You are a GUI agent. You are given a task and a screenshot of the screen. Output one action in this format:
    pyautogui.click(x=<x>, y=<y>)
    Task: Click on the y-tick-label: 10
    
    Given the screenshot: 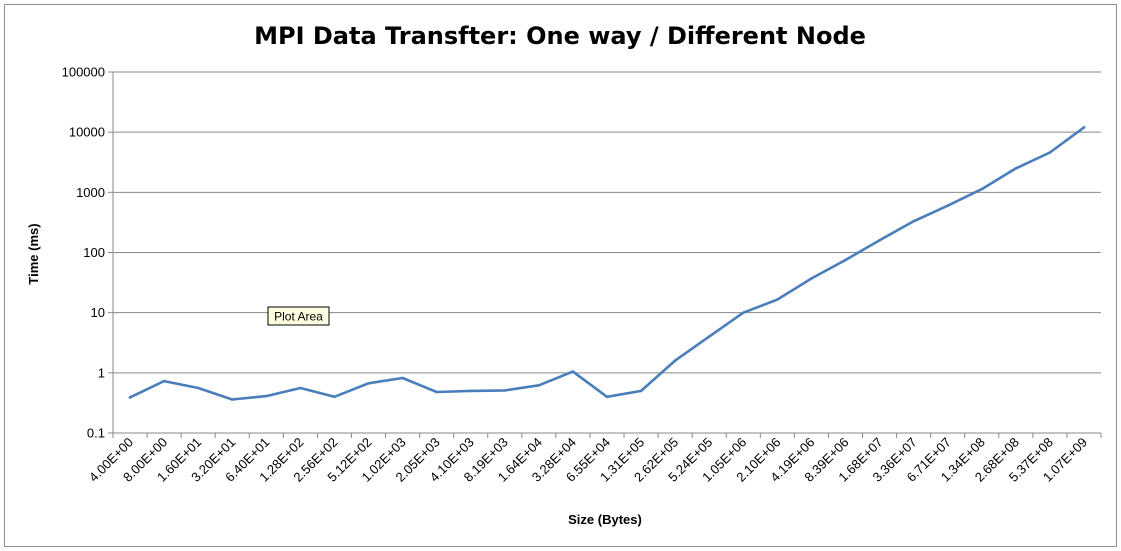 What is the action you would take?
    pyautogui.click(x=98, y=312)
    